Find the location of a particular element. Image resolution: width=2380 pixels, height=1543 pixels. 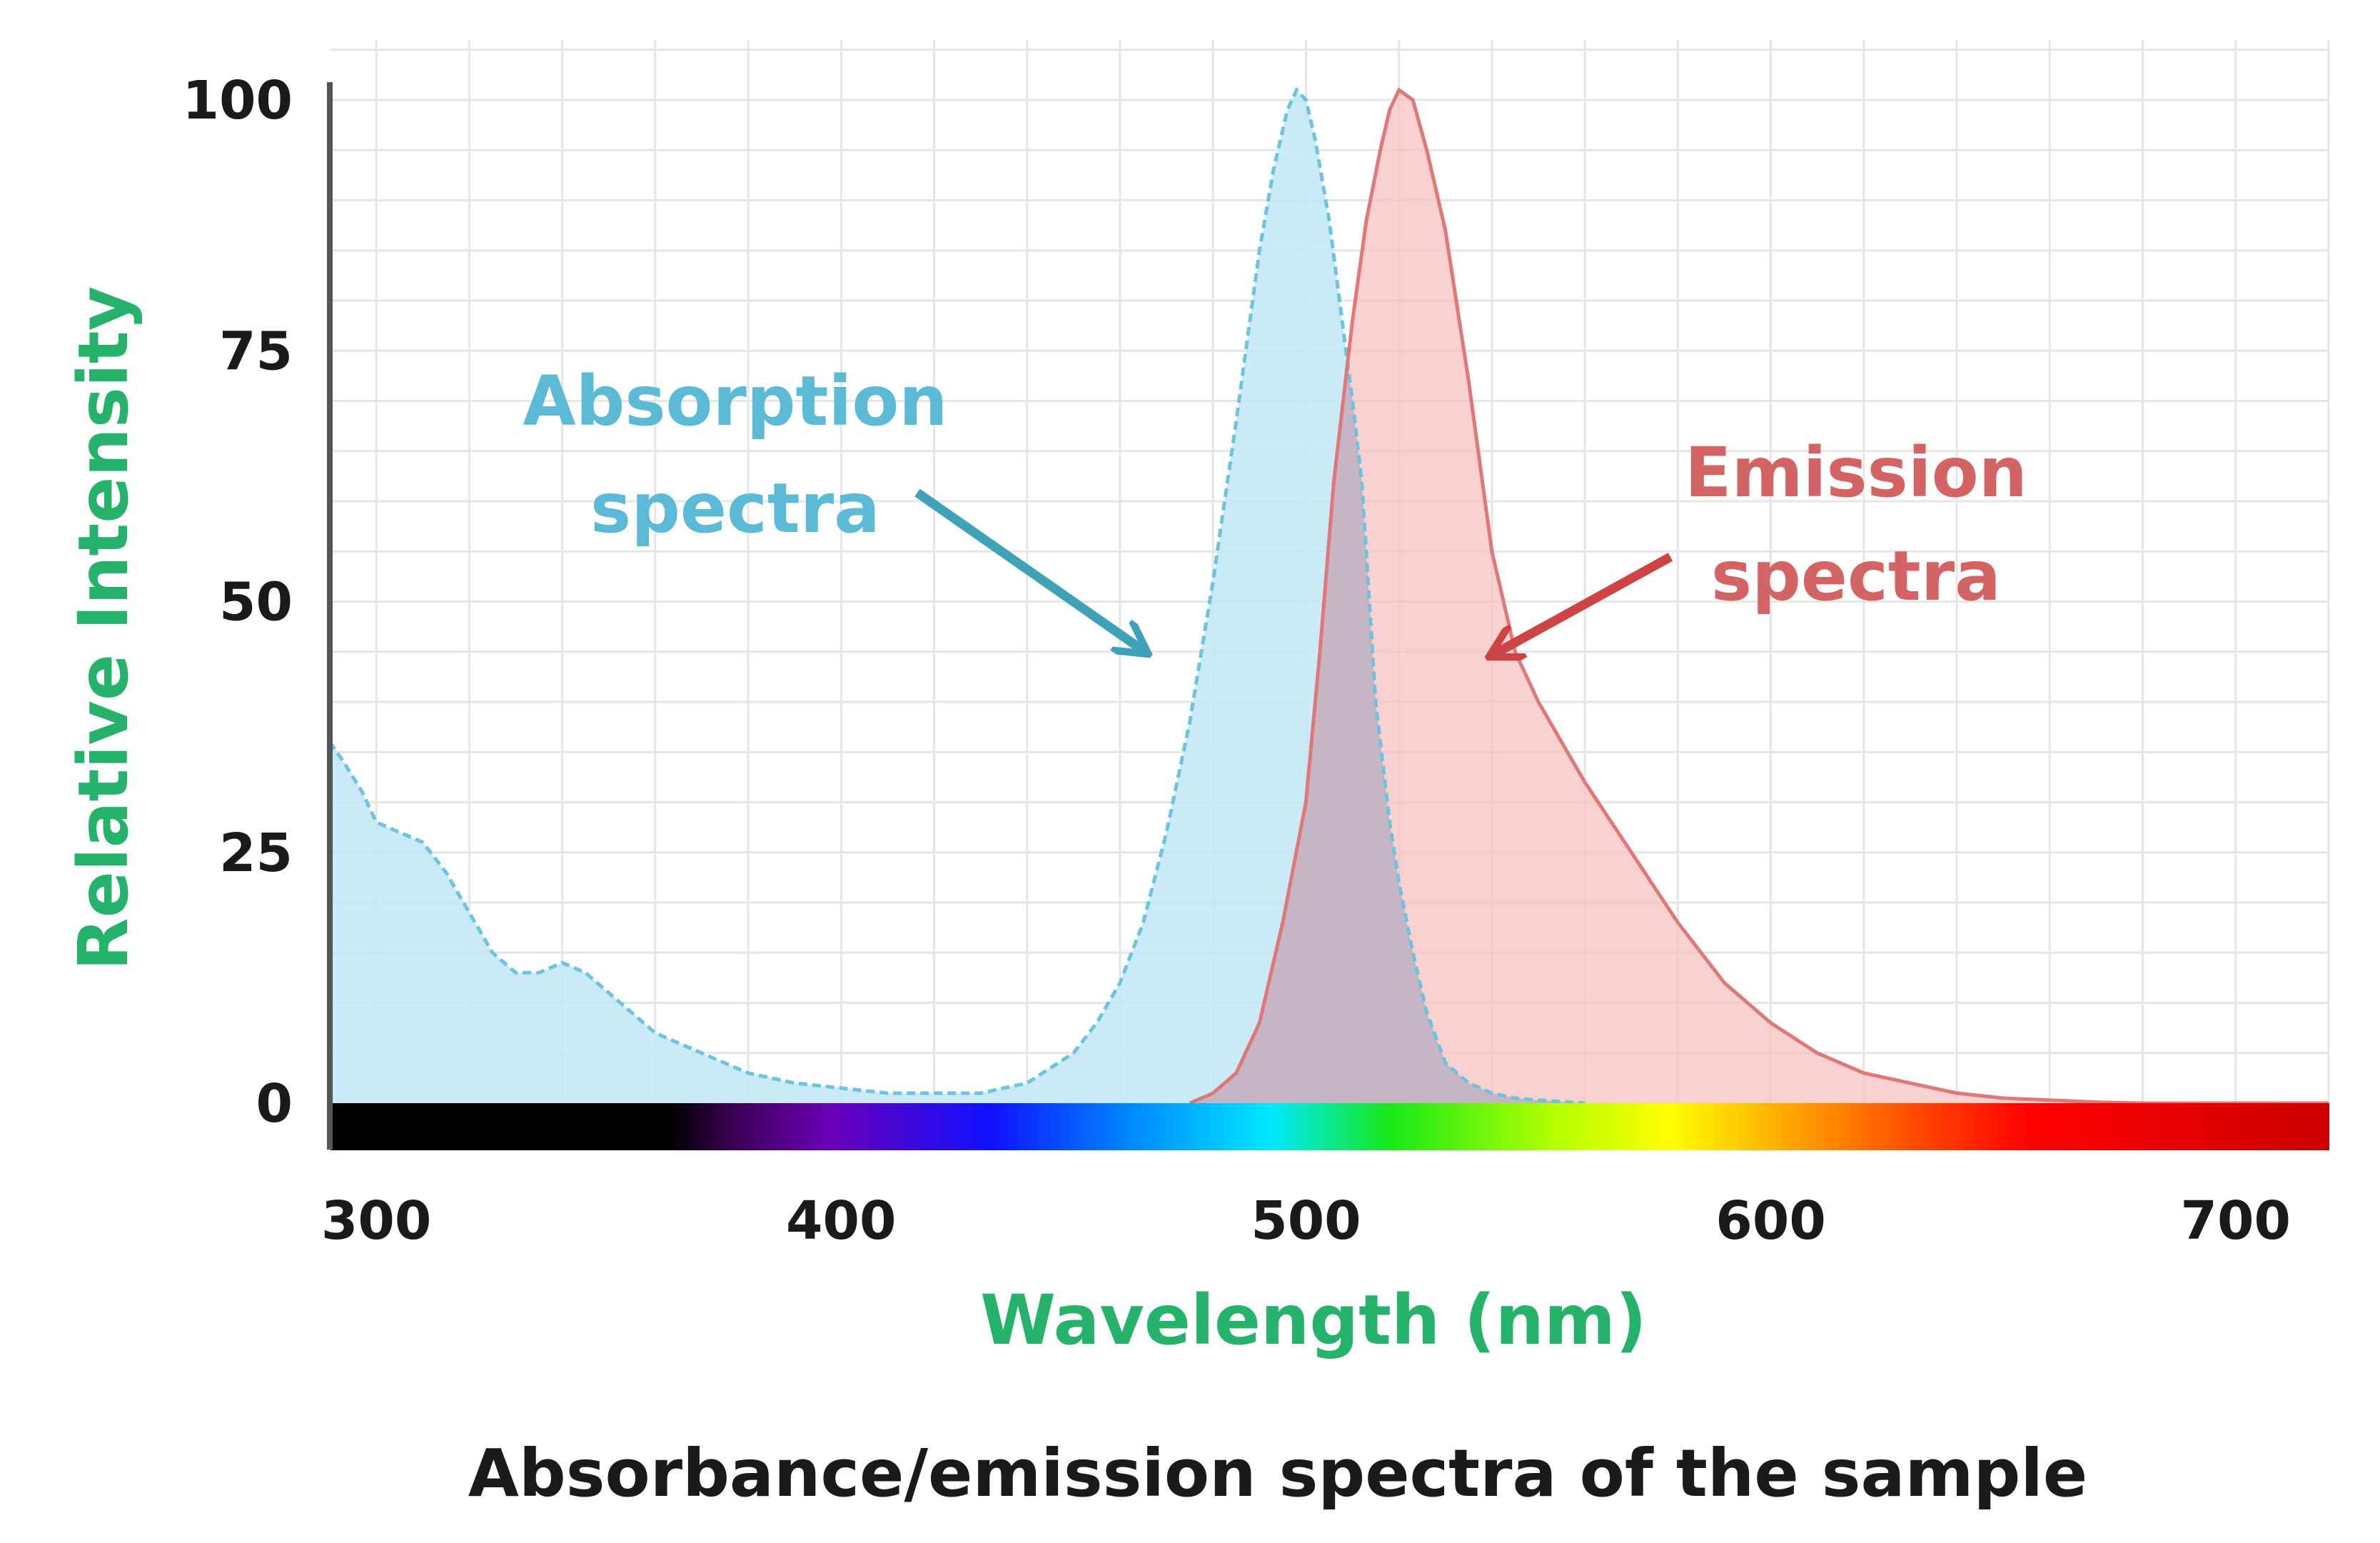

x-tick-label: 300 is located at coordinates (376, 1221).